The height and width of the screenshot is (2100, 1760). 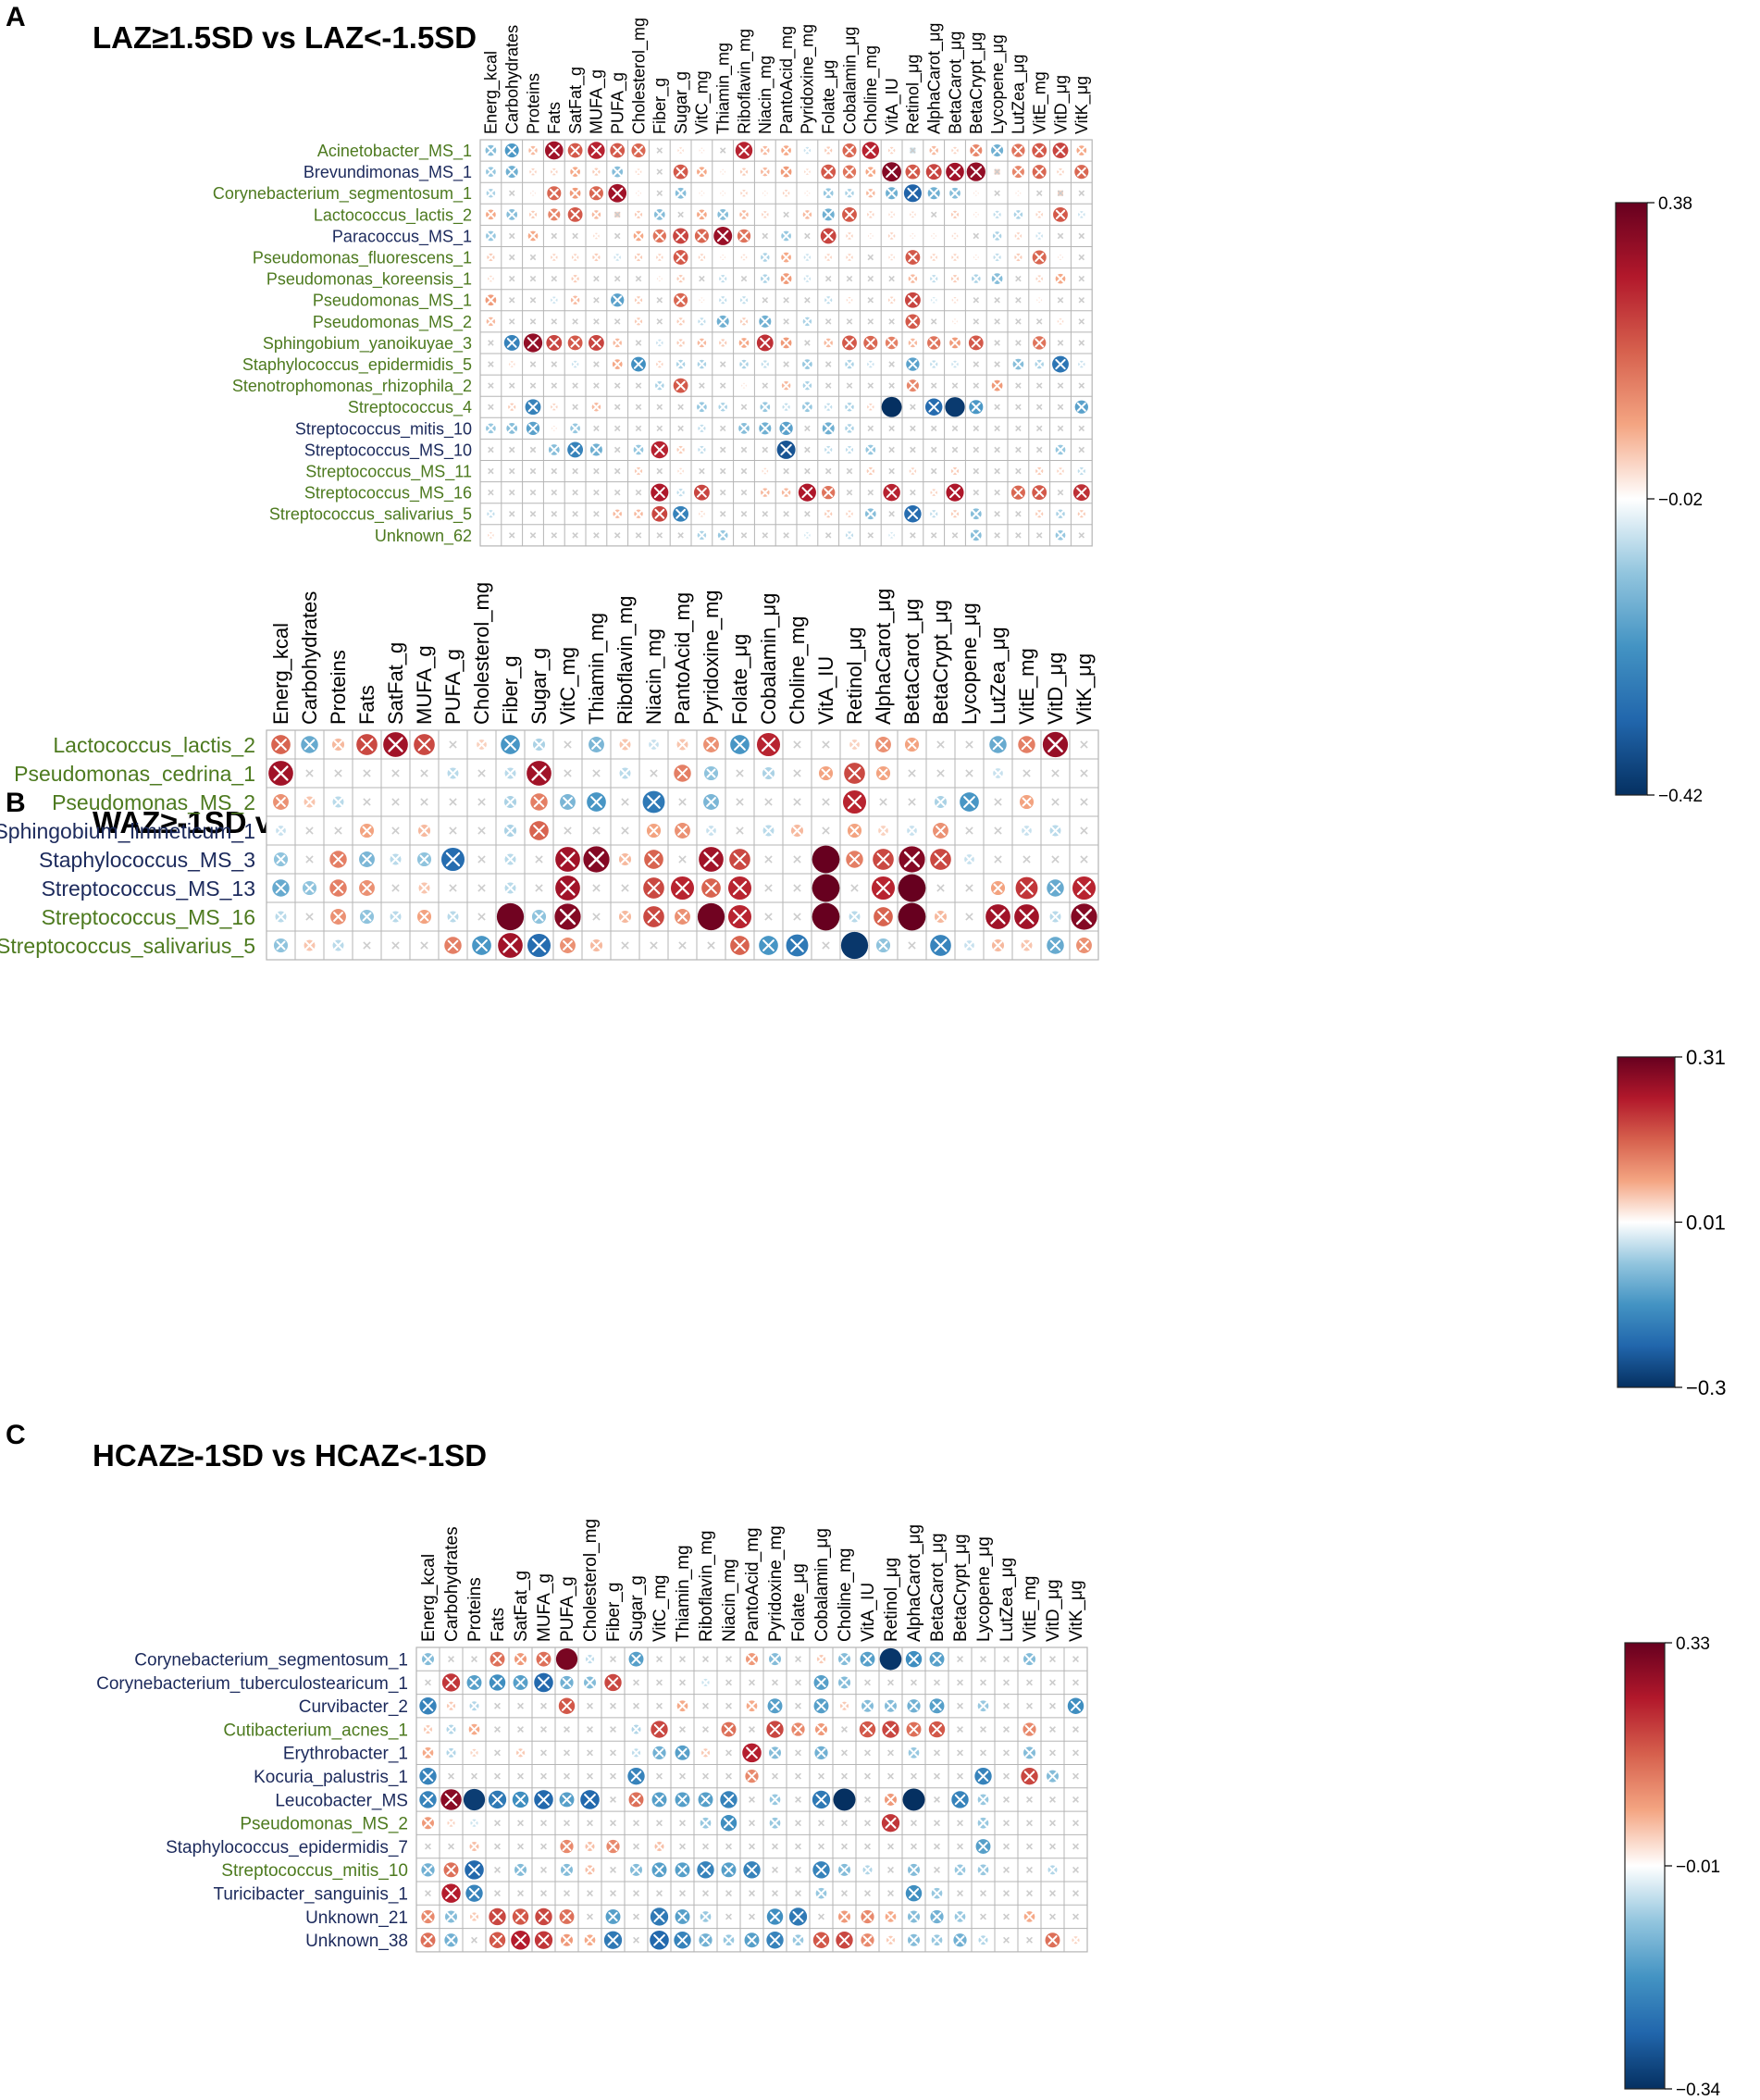 I want to click on column-label: Cobalamin_μg, so click(x=822, y=1585).